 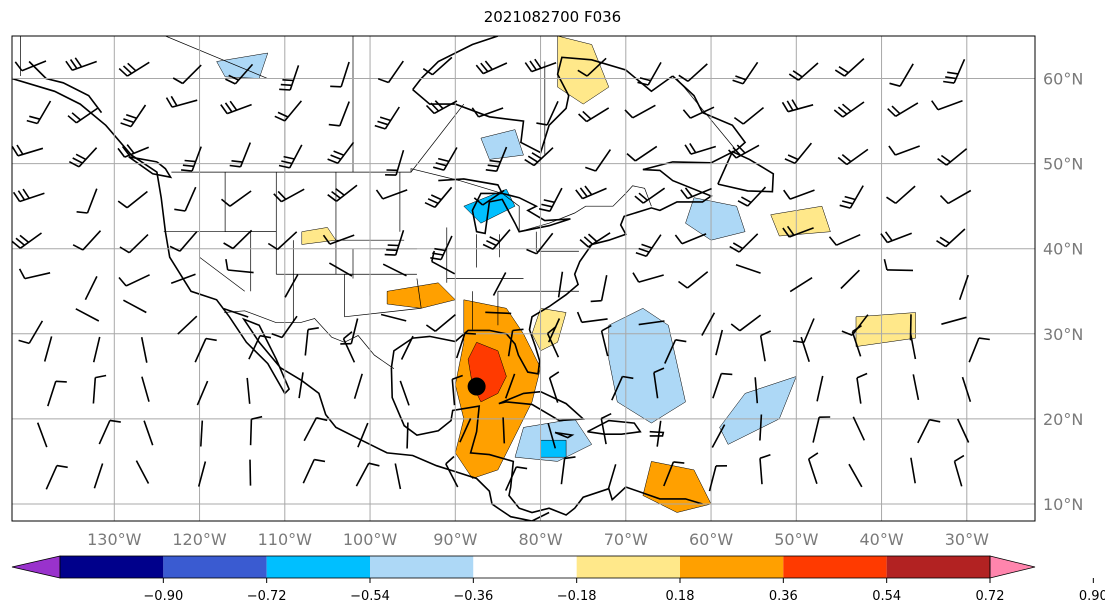 I want to click on negative-anomaly-tropical, so click(x=758, y=410).